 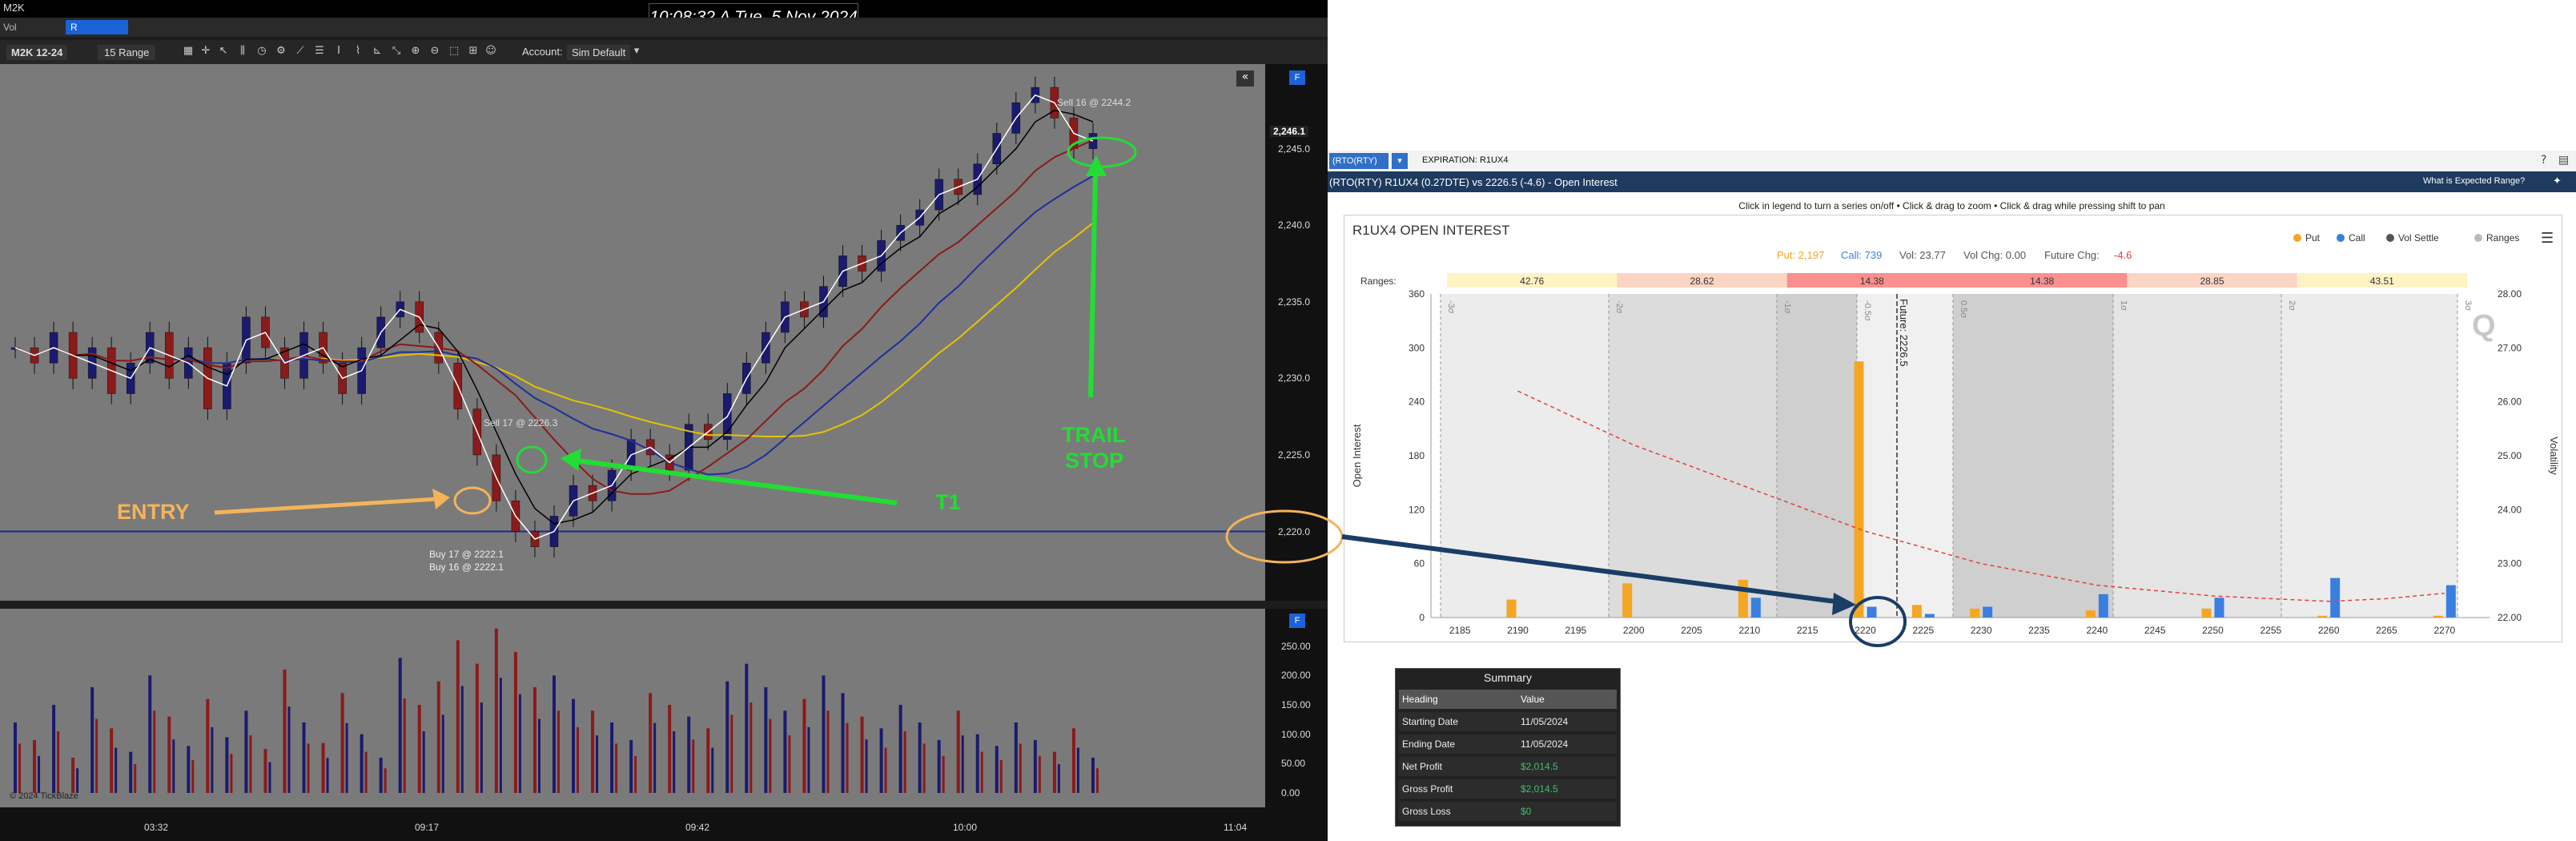 What do you see at coordinates (1297, 77) in the screenshot?
I see `axis-f-button: F` at bounding box center [1297, 77].